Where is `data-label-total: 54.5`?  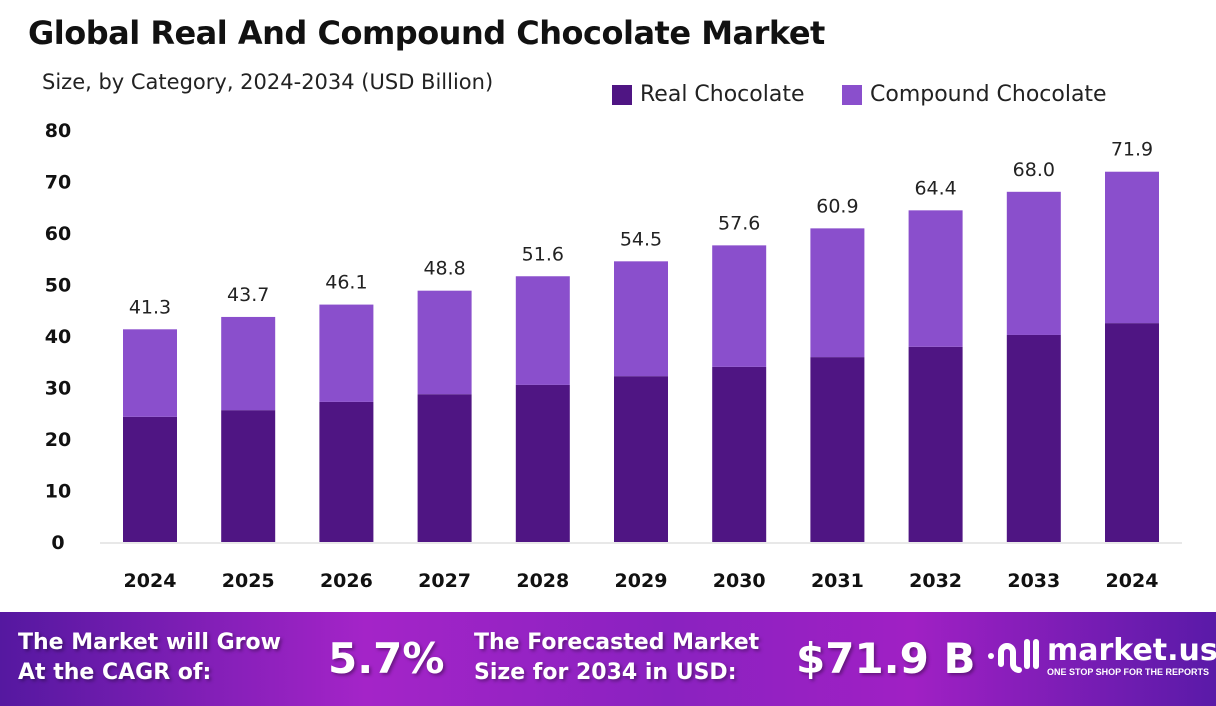 data-label-total: 54.5 is located at coordinates (641, 239).